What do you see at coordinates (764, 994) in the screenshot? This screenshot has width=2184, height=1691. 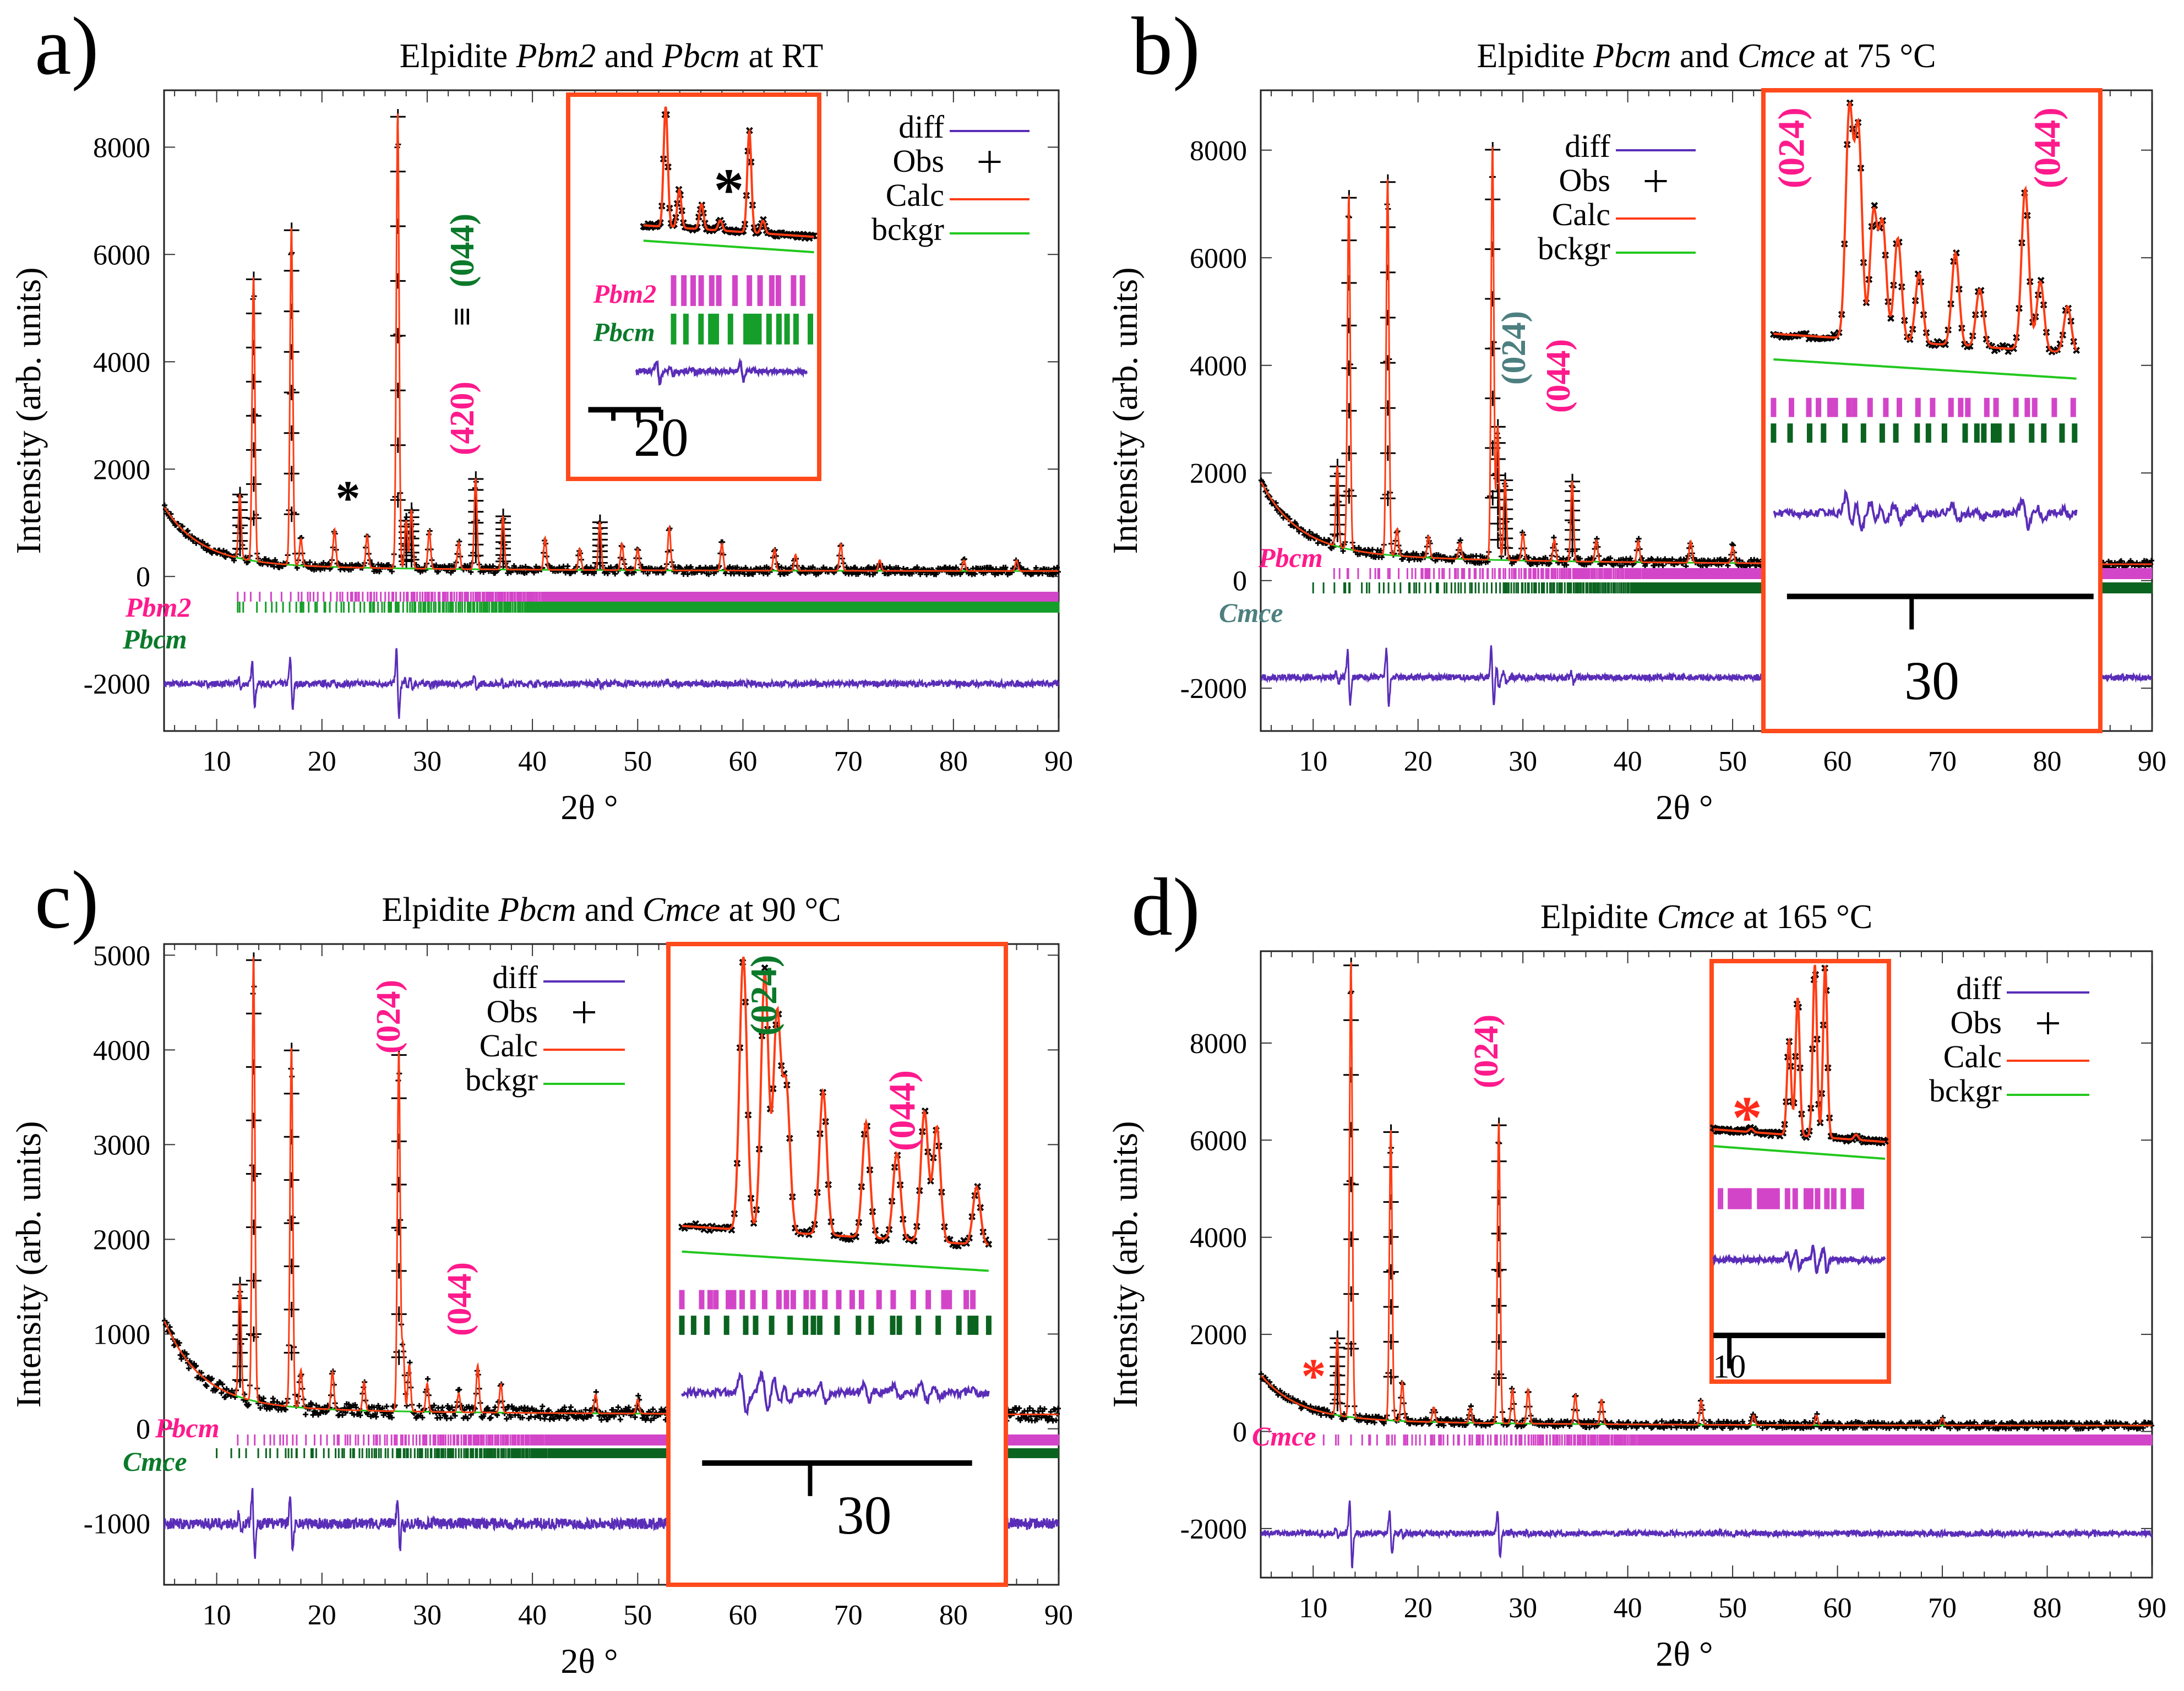 I see `inset-reflection-annotation: (024)` at bounding box center [764, 994].